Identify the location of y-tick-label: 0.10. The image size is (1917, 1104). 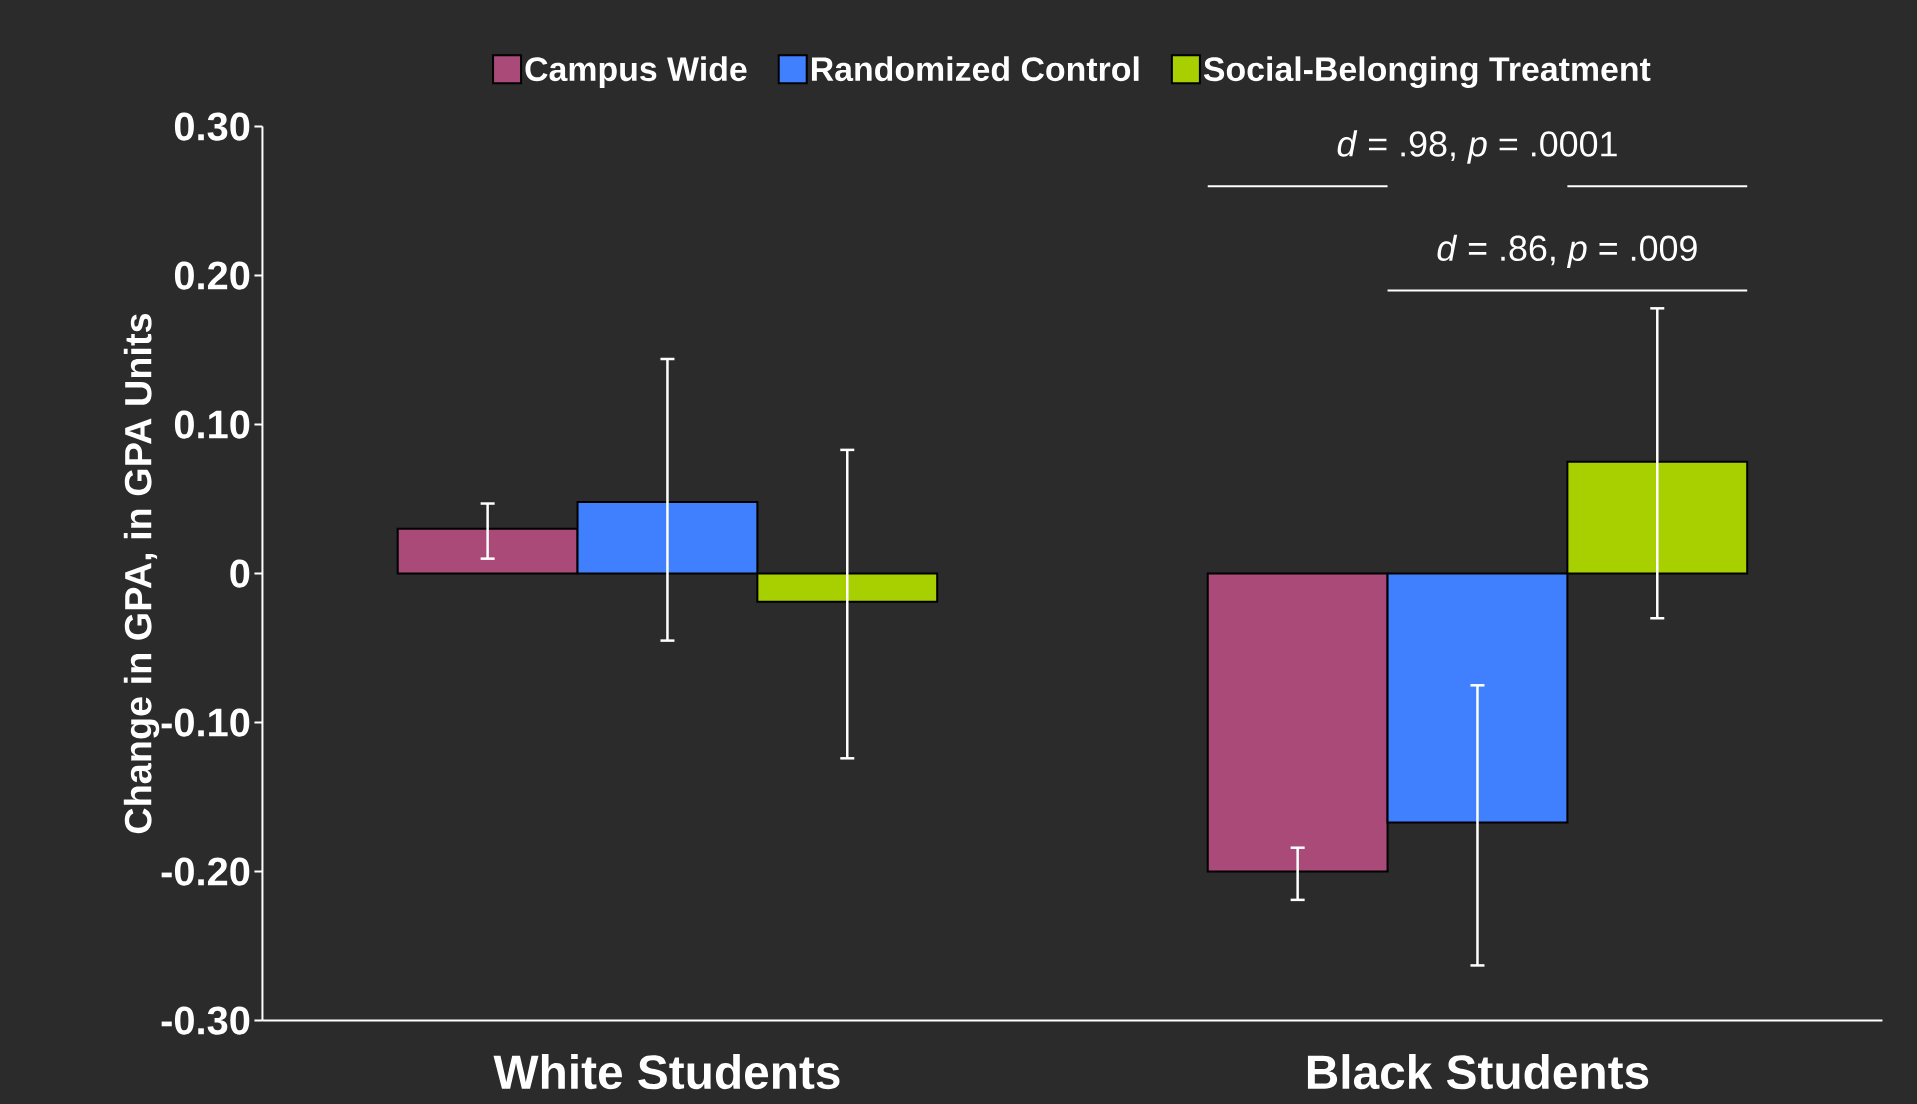
(212, 424).